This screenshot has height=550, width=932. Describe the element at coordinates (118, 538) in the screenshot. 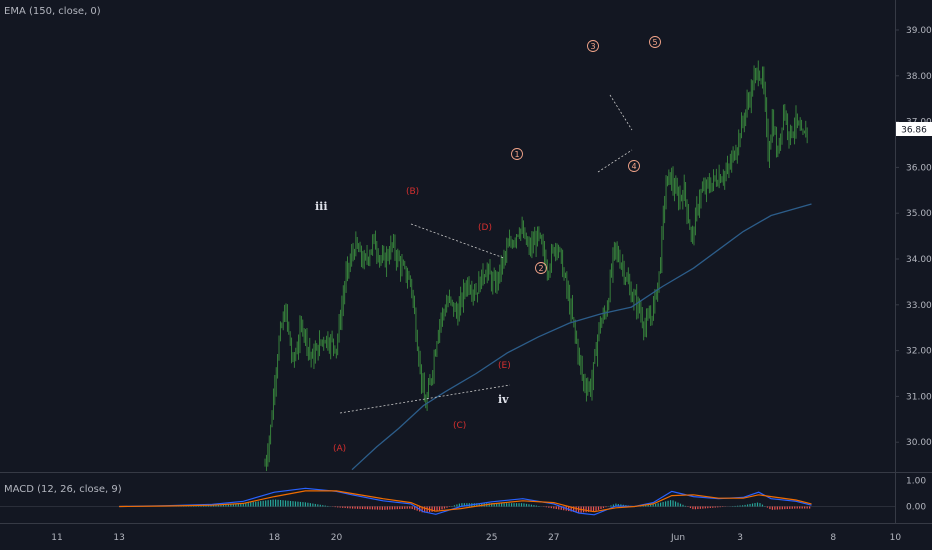

I see `date-tick-label: 13` at that location.